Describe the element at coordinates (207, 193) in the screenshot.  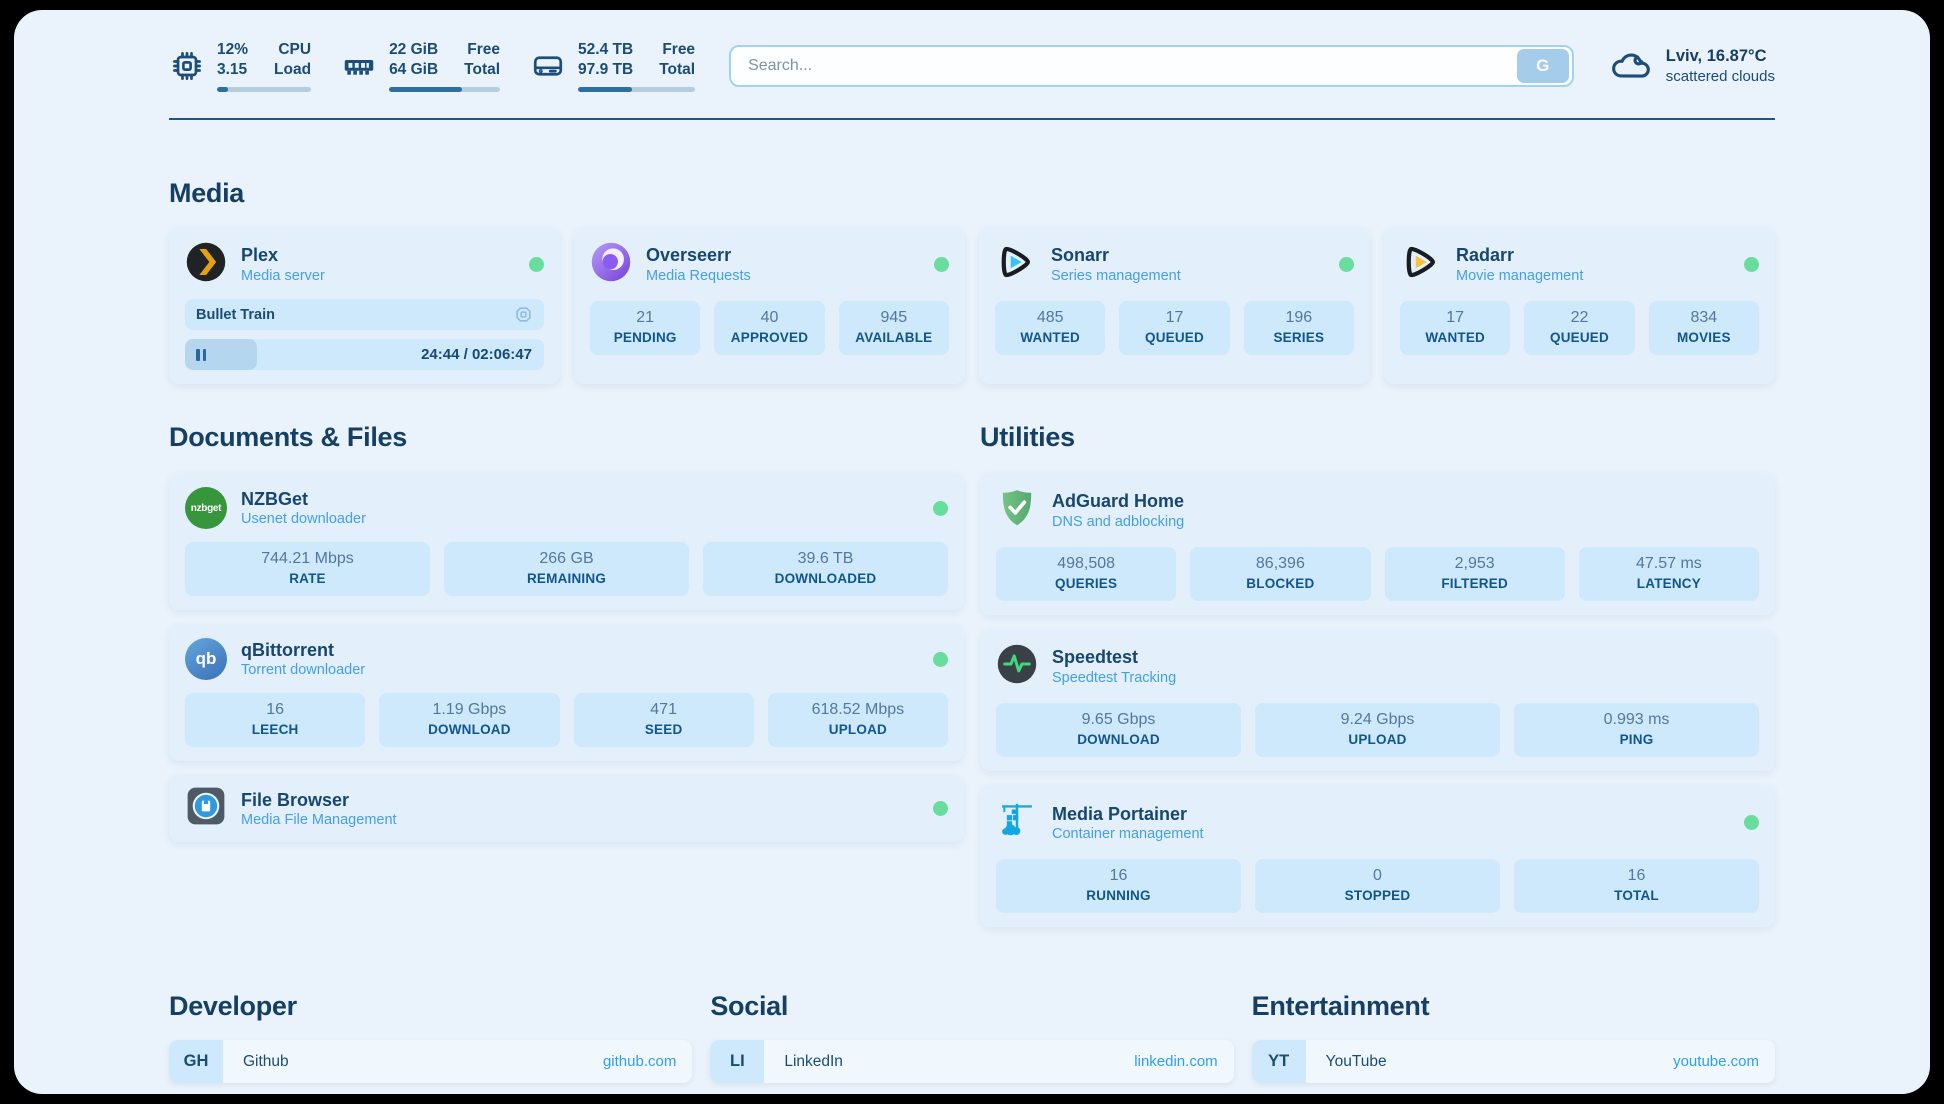
I see `media-section-title: Media` at that location.